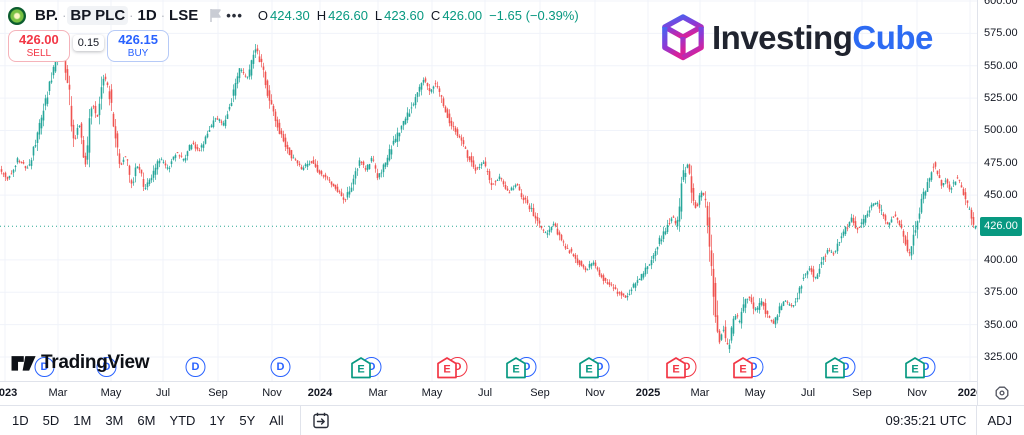  I want to click on sell-button: 426.00 SELL, so click(39, 46).